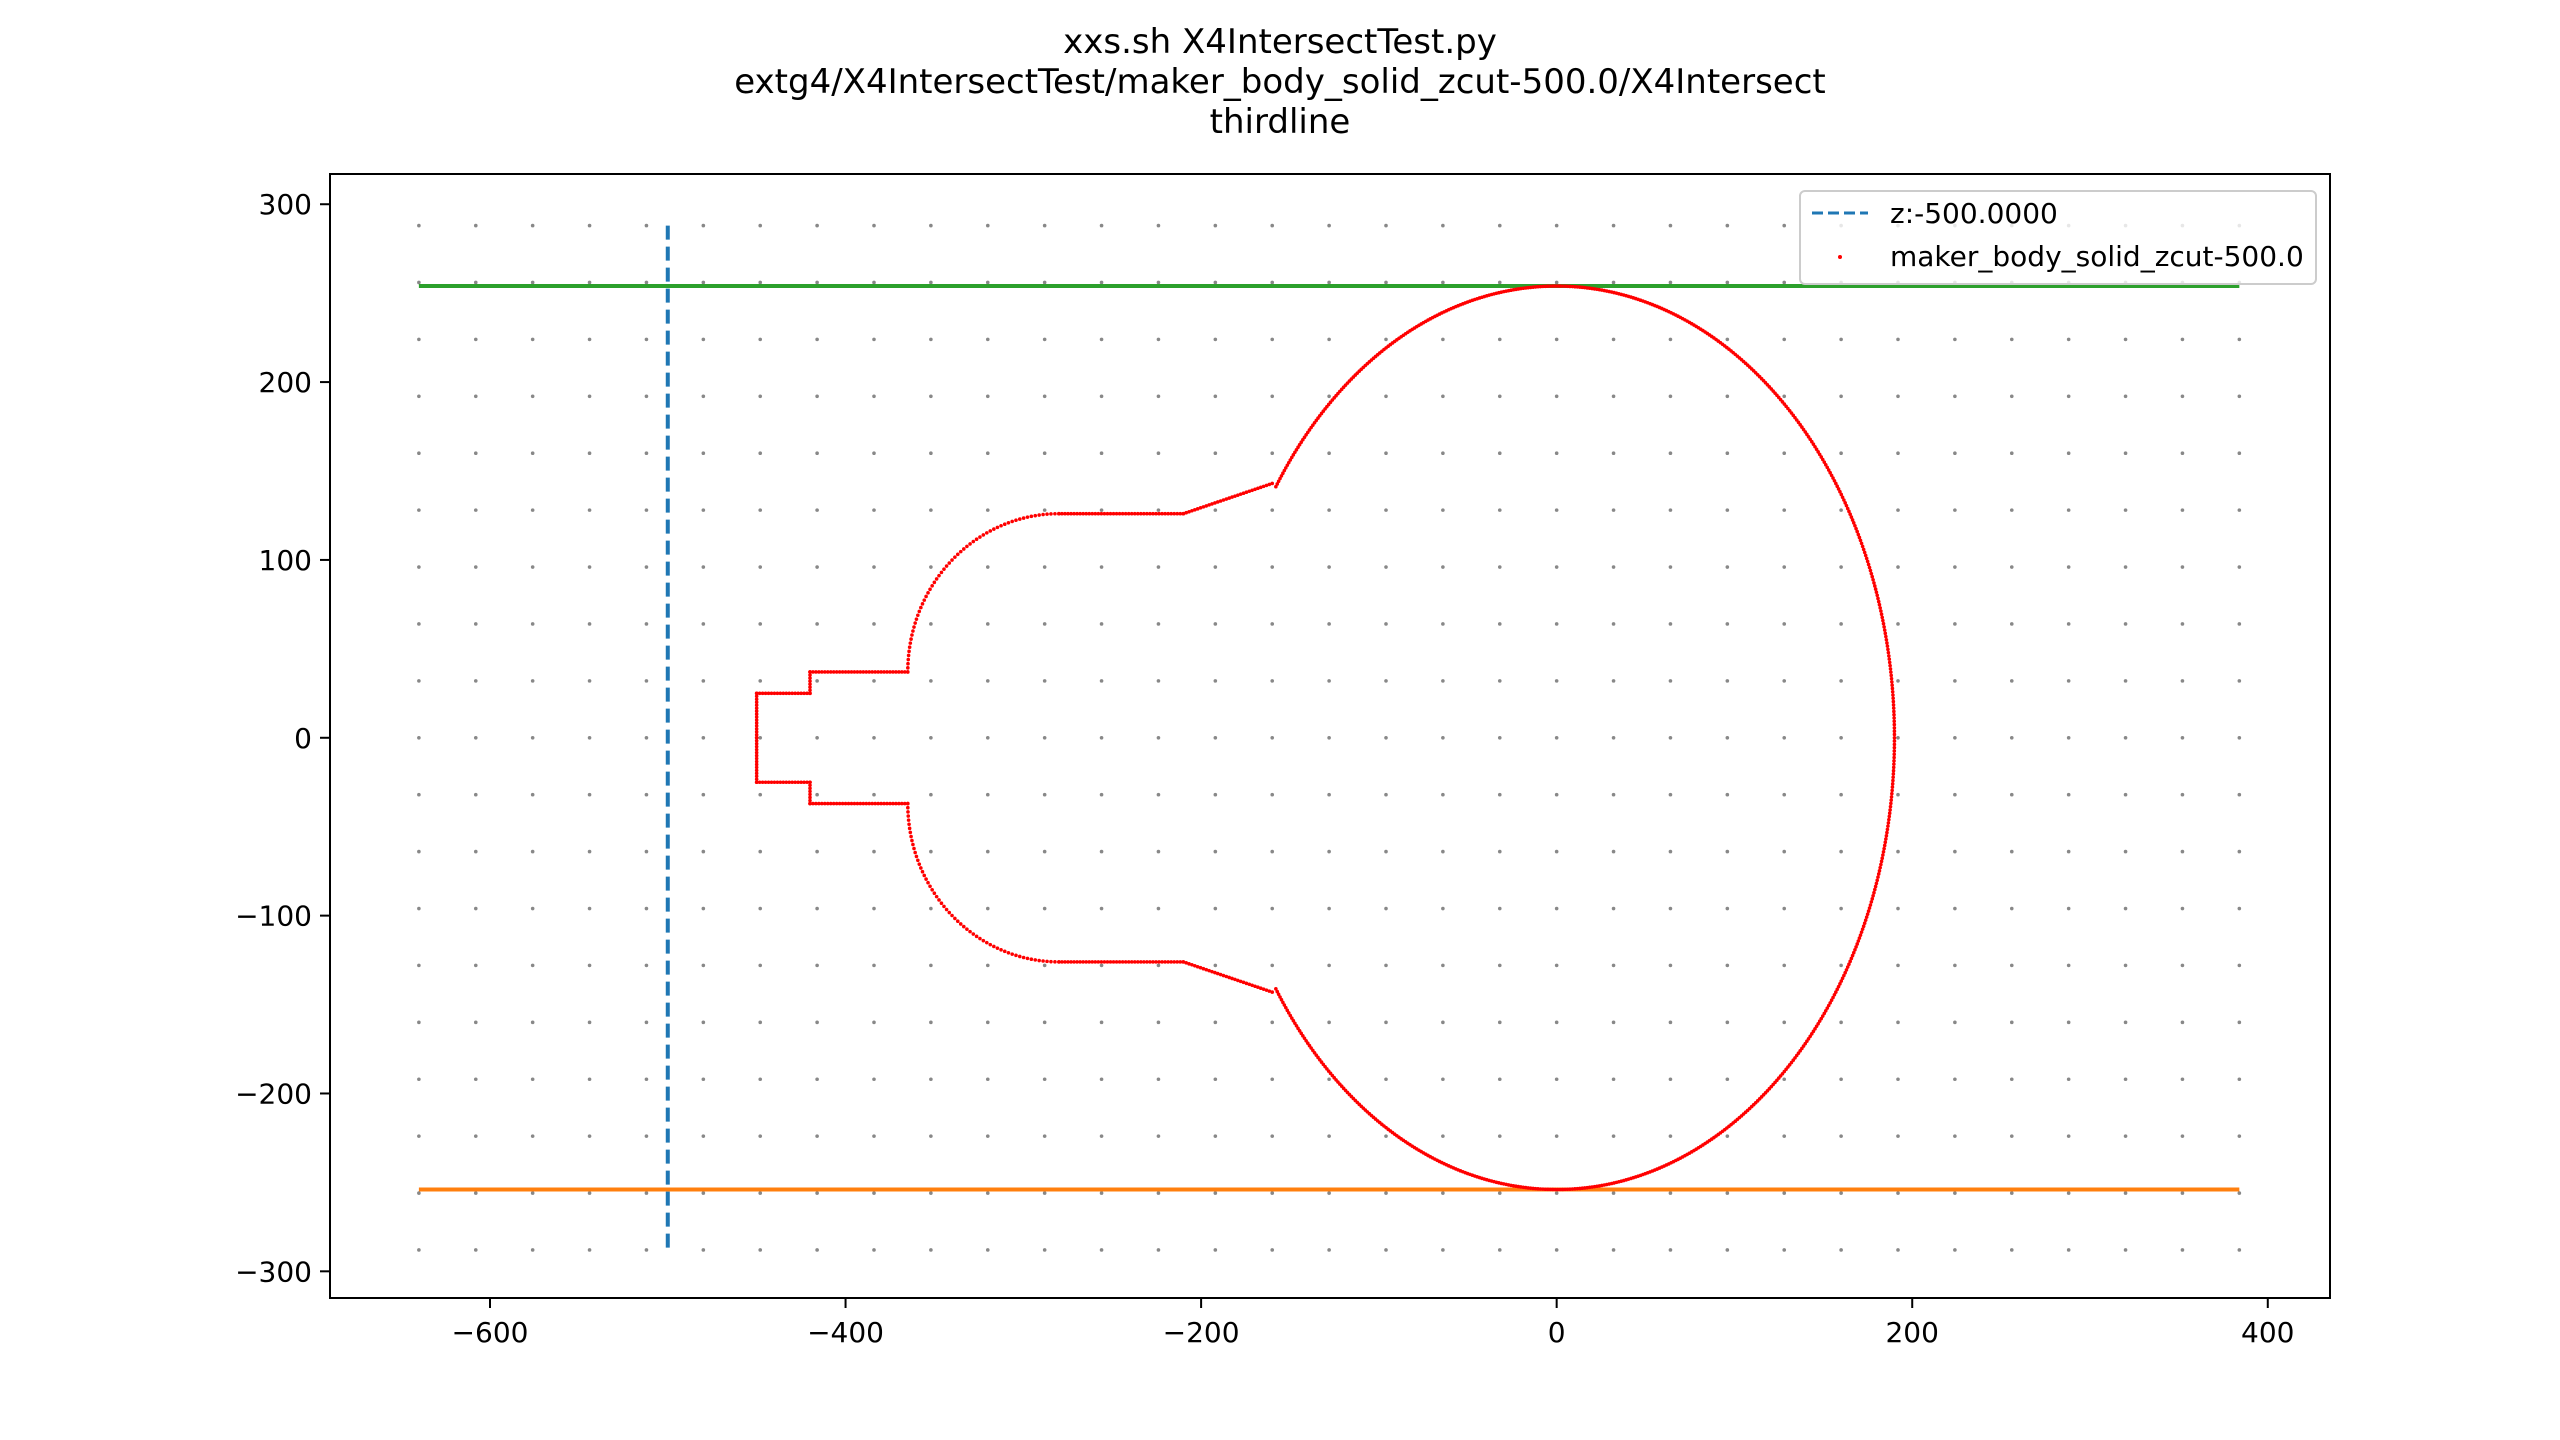 The image size is (2560, 1440). I want to click on y-tick-label: −200, so click(273, 1093).